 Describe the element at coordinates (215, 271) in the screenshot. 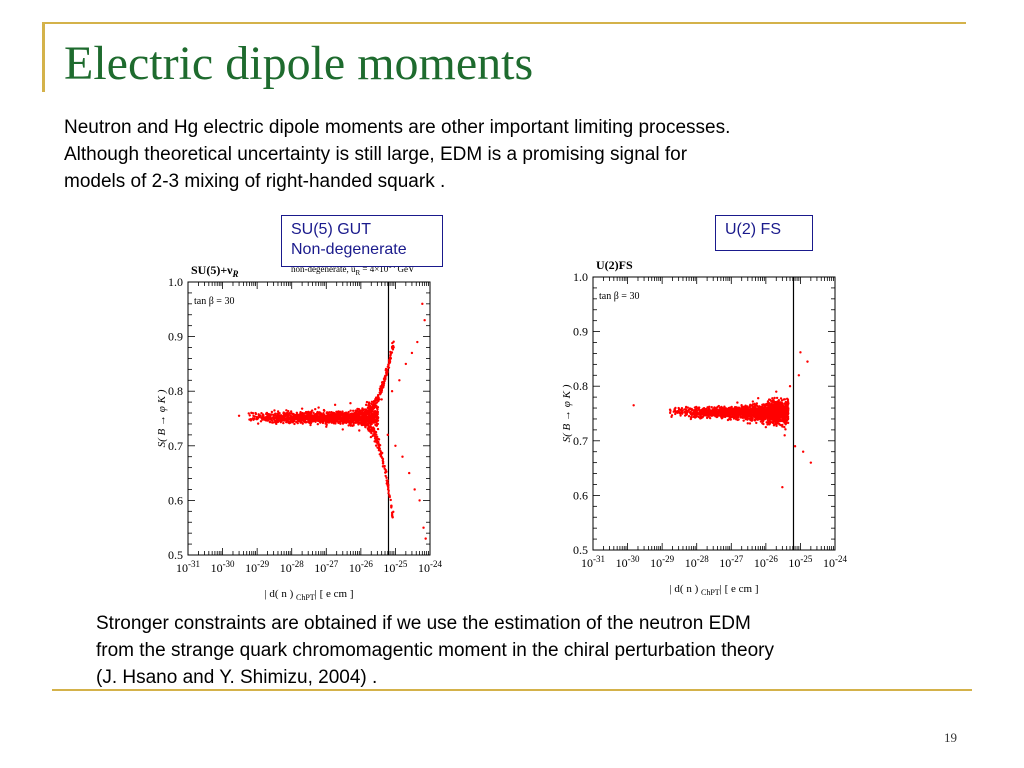

I see `model-label: SU(5)+νR` at that location.